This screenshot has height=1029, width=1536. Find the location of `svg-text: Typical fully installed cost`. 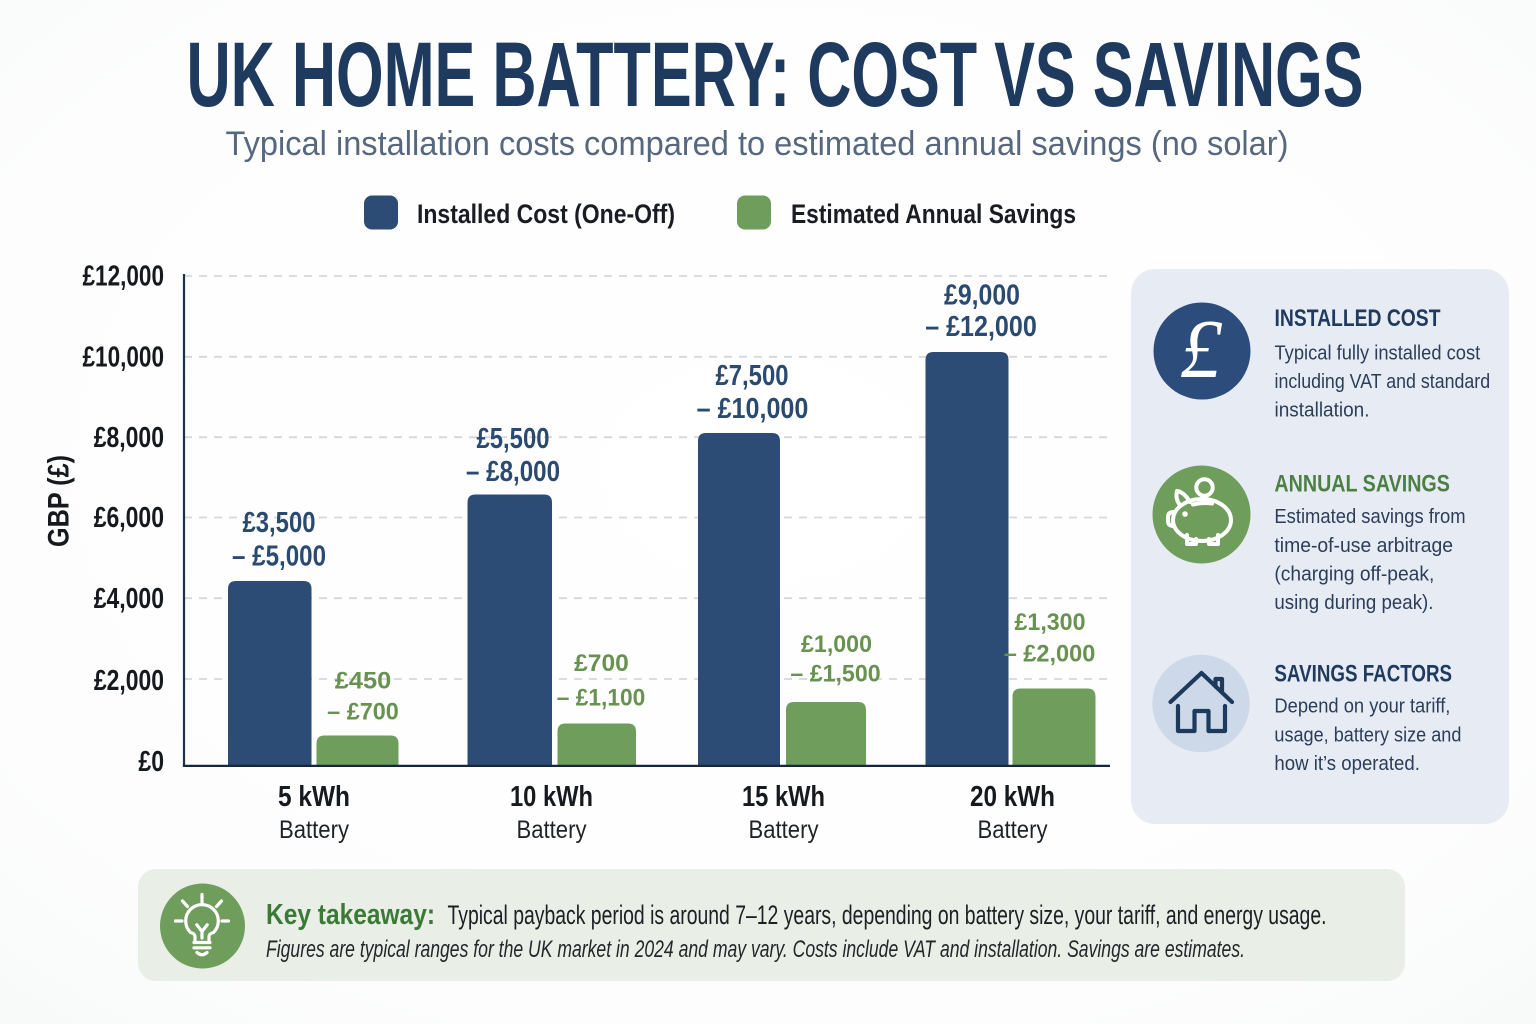

svg-text: Typical fully installed cost is located at coordinates (1378, 352).